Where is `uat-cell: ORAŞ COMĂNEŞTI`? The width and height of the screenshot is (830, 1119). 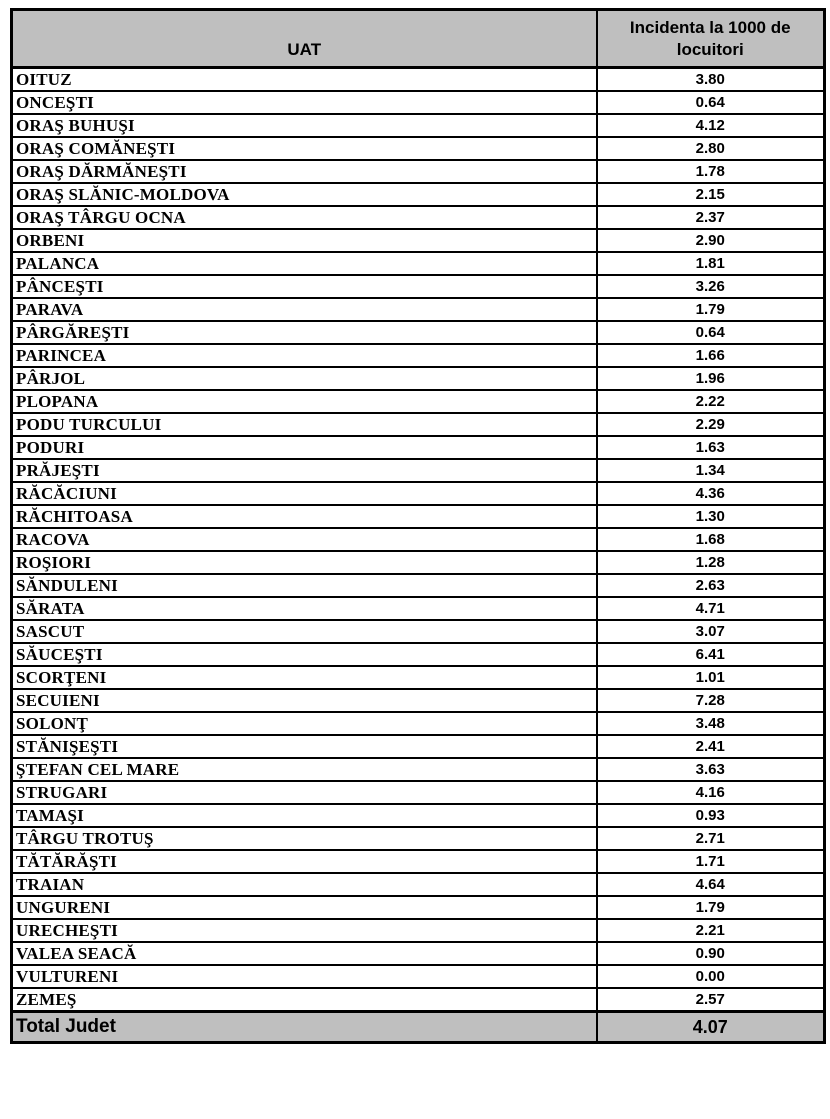 uat-cell: ORAŞ COMĂNEŞTI is located at coordinates (304, 148).